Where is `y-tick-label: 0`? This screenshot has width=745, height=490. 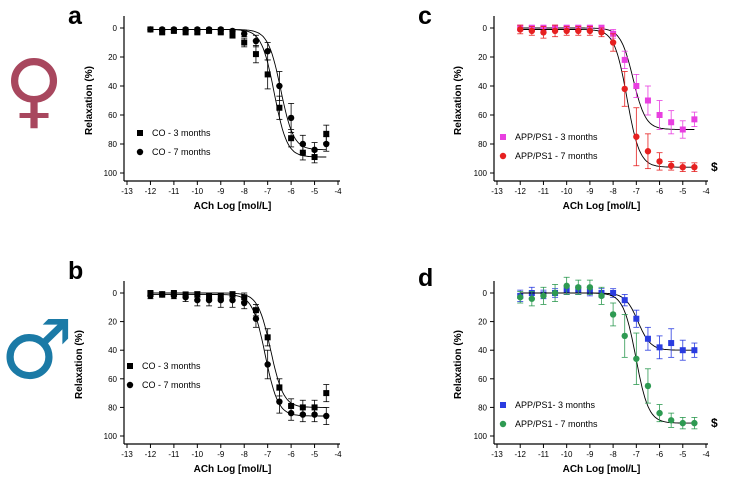
y-tick-label: 0 is located at coordinates (485, 293).